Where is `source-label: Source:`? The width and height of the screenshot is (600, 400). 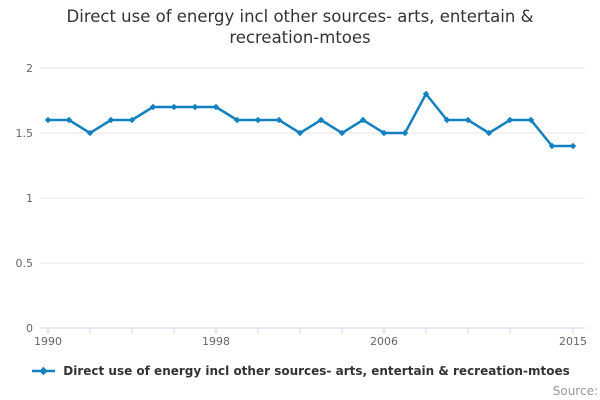 source-label: Source: is located at coordinates (575, 391).